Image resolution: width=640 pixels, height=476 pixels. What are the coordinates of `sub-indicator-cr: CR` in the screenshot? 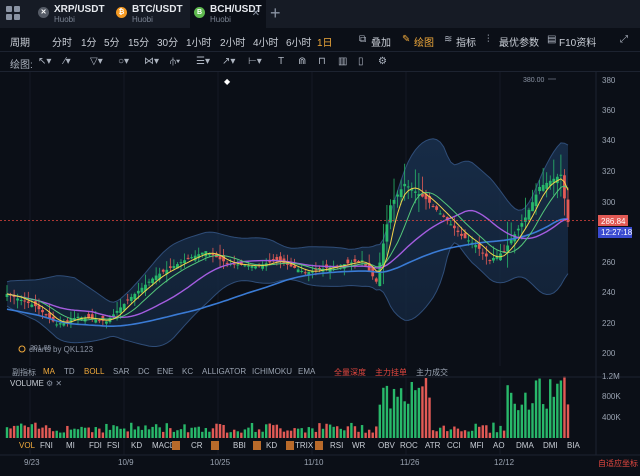 It's located at (197, 445).